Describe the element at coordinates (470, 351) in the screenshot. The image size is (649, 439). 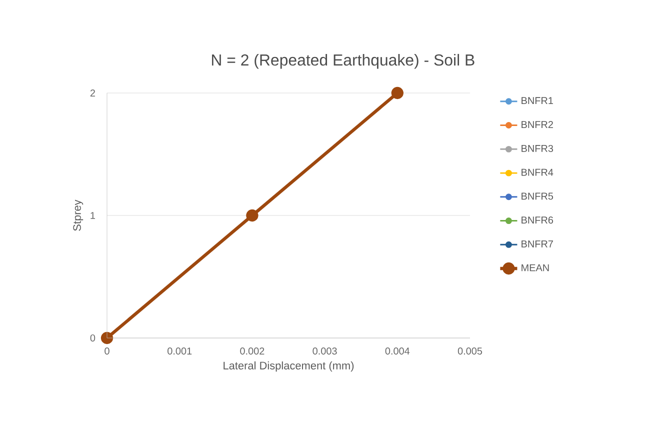
I see `x-tick-label: 0.005` at that location.